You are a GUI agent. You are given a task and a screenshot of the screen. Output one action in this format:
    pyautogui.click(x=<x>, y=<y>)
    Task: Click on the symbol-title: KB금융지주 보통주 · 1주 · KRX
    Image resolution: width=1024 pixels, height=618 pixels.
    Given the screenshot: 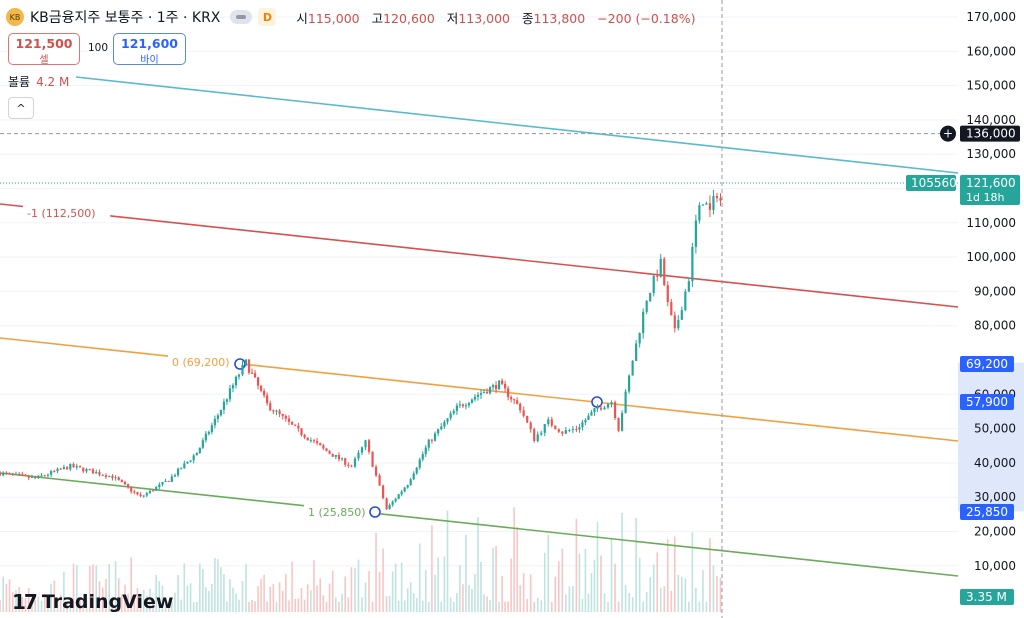 What is the action you would take?
    pyautogui.click(x=125, y=18)
    